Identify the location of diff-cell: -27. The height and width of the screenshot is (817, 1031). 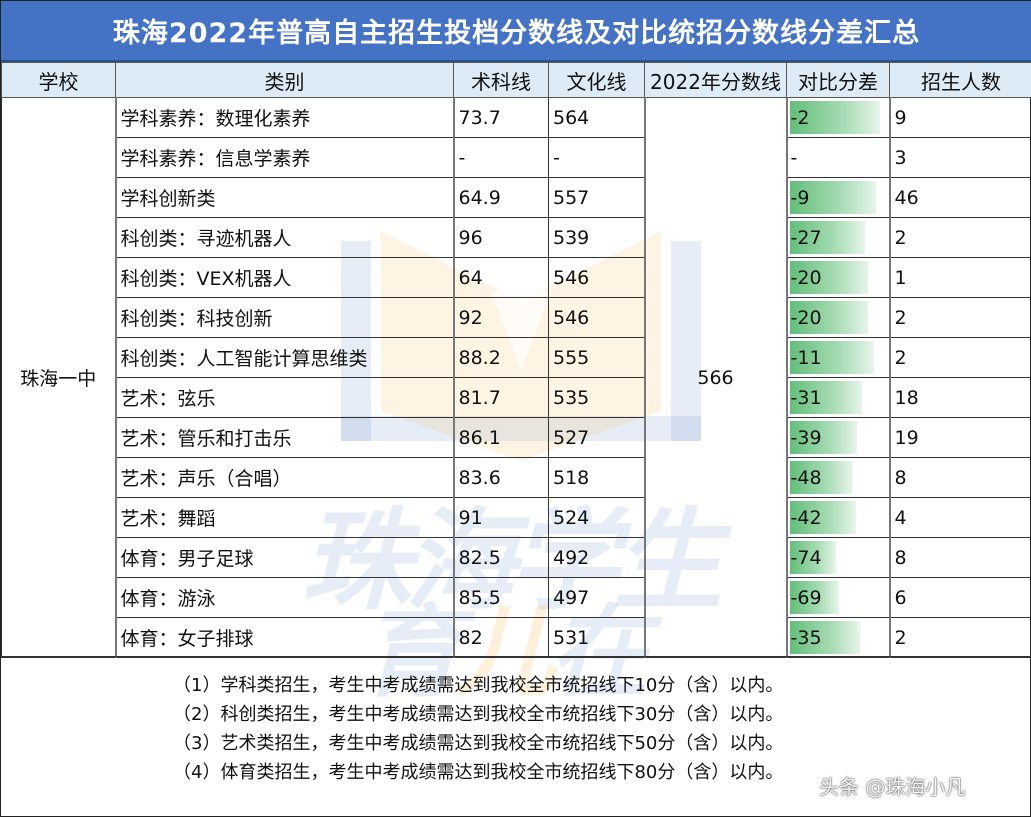
(838, 237).